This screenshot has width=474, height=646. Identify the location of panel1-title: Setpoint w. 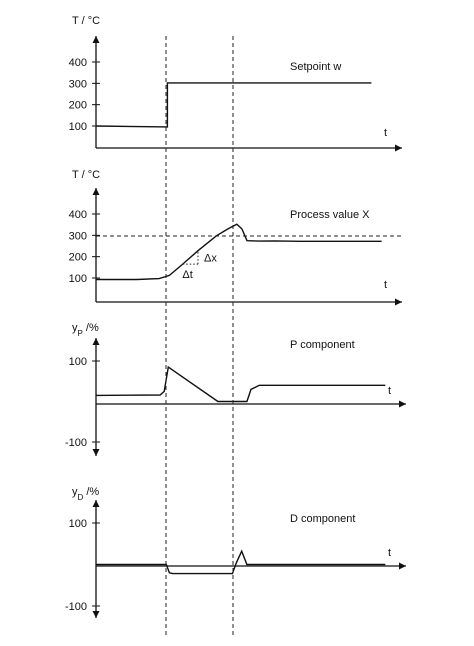
(315, 67).